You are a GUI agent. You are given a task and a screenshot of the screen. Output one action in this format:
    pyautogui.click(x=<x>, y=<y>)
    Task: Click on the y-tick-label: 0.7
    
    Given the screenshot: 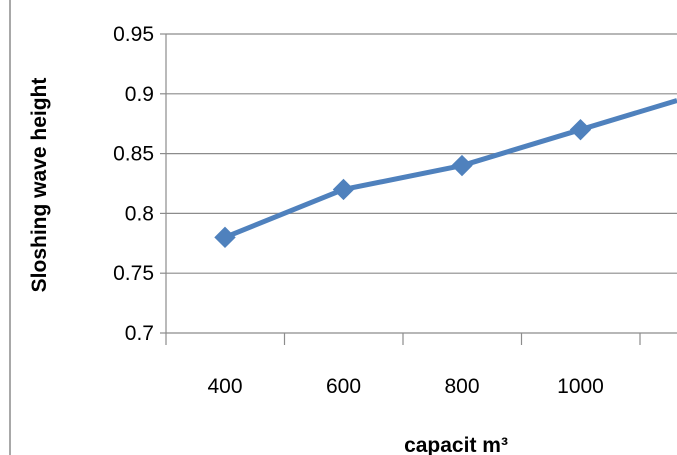 What is the action you would take?
    pyautogui.click(x=139, y=333)
    